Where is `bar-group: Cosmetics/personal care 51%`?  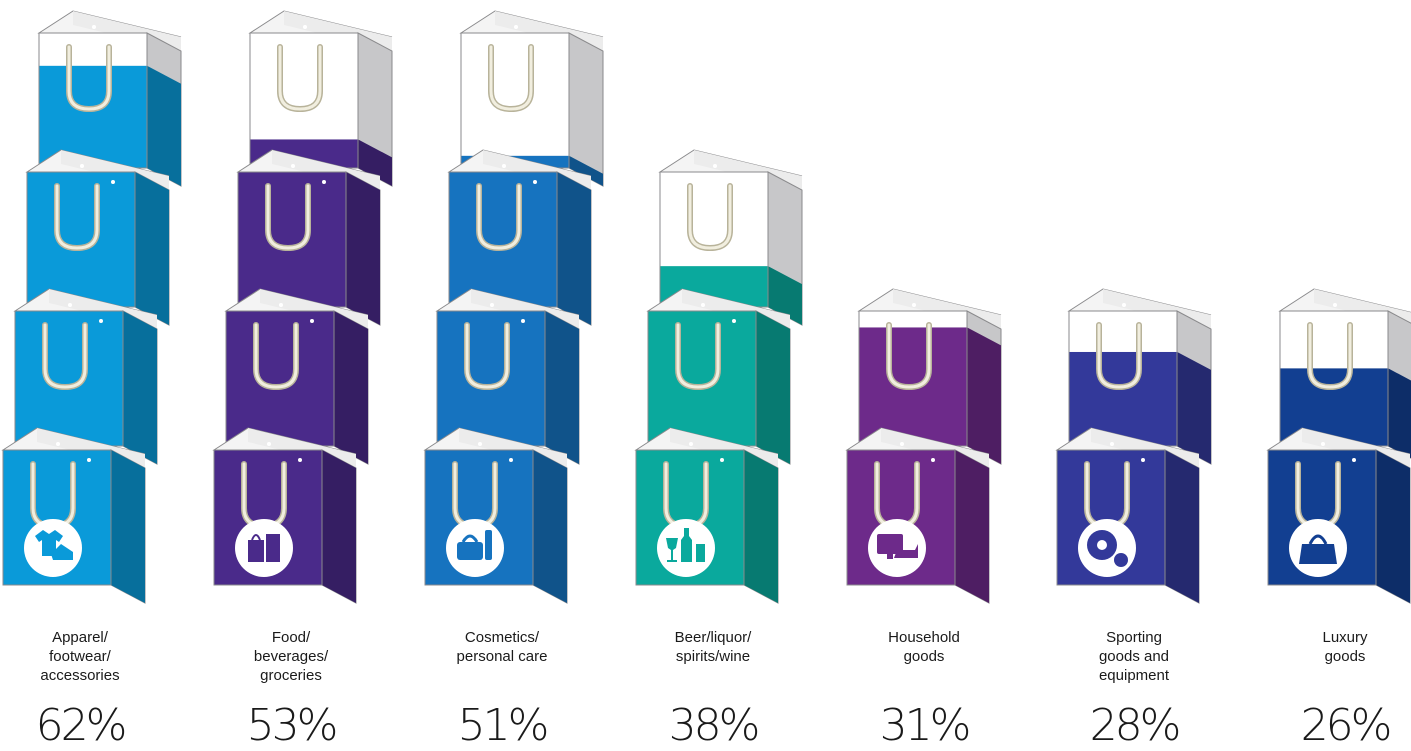
bar-group: Cosmetics/personal care 51% is located at coordinates (513, 380).